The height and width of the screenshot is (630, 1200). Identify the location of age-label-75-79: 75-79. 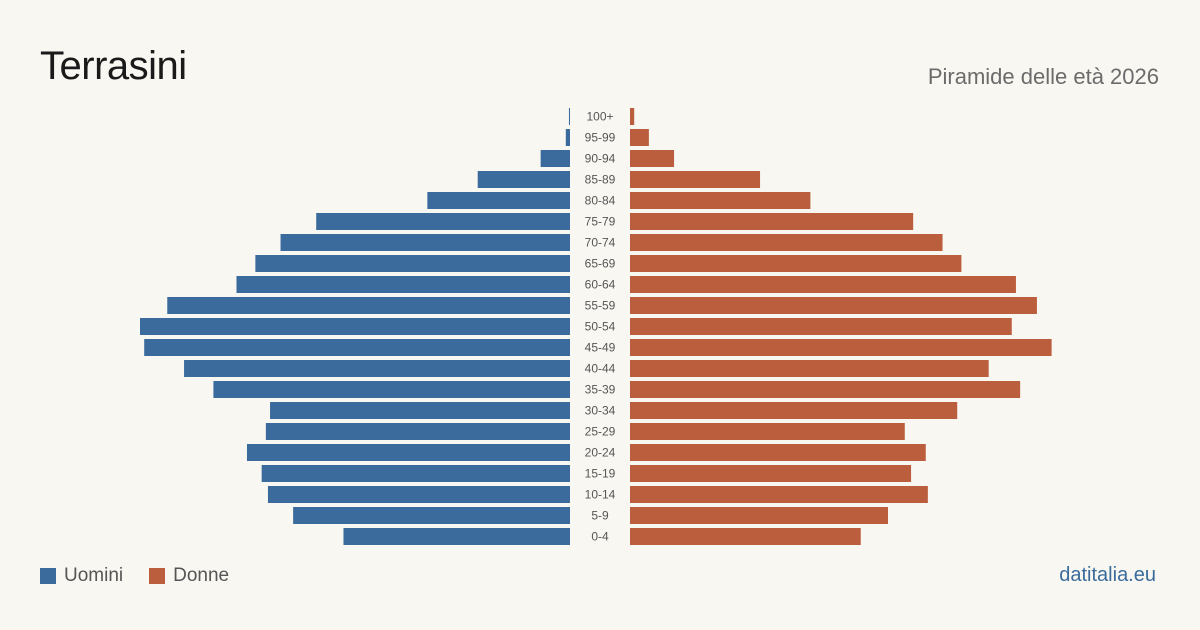
(600, 222).